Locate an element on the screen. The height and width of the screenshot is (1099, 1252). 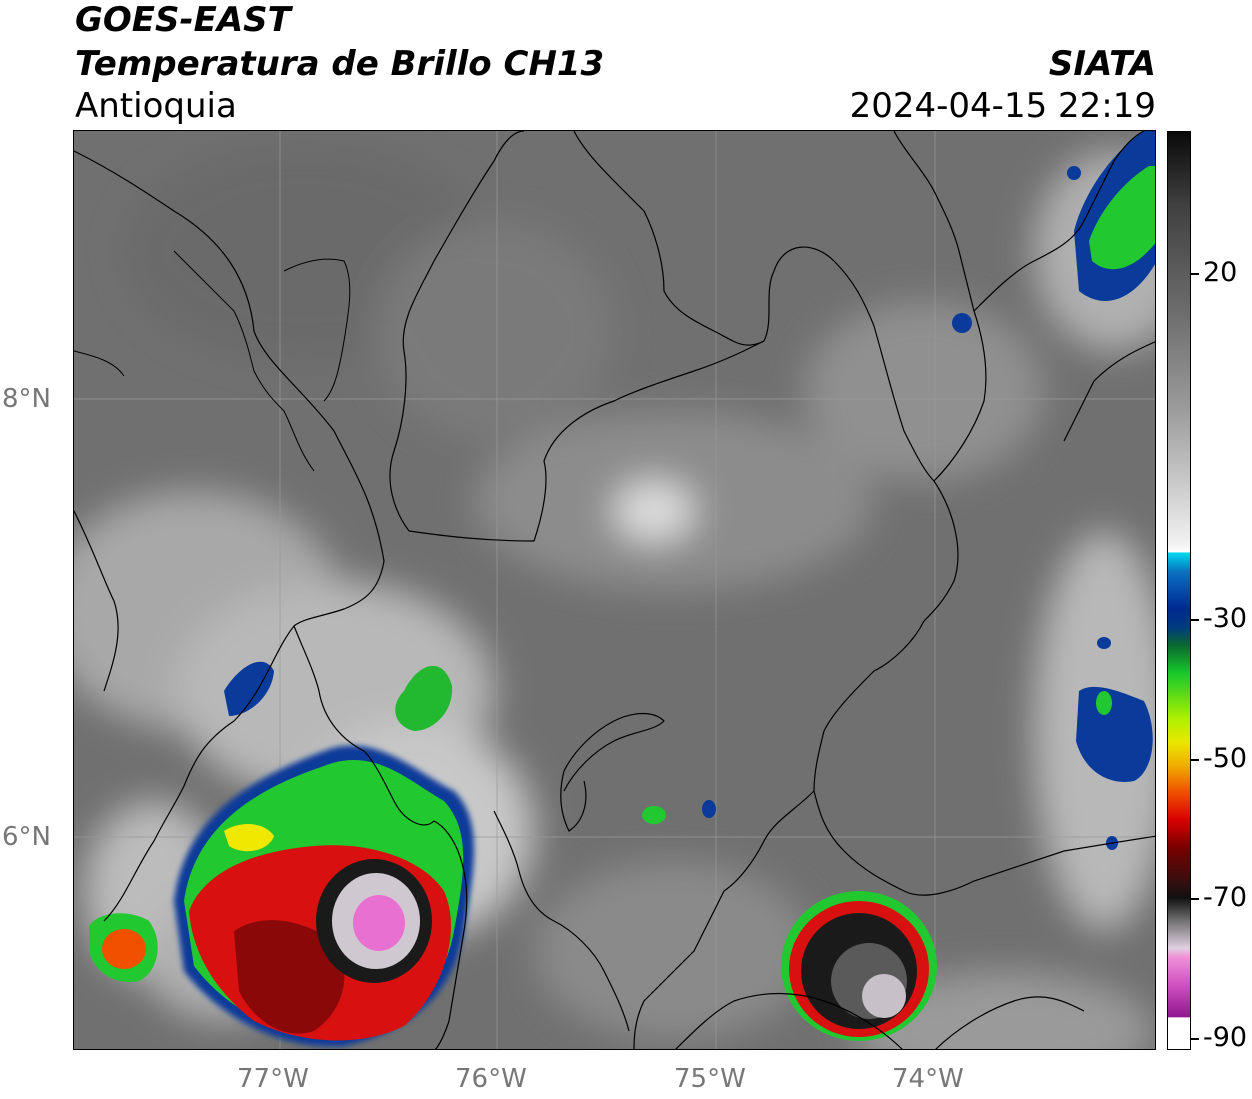
lon-label-74w: 74°W is located at coordinates (928, 1079).